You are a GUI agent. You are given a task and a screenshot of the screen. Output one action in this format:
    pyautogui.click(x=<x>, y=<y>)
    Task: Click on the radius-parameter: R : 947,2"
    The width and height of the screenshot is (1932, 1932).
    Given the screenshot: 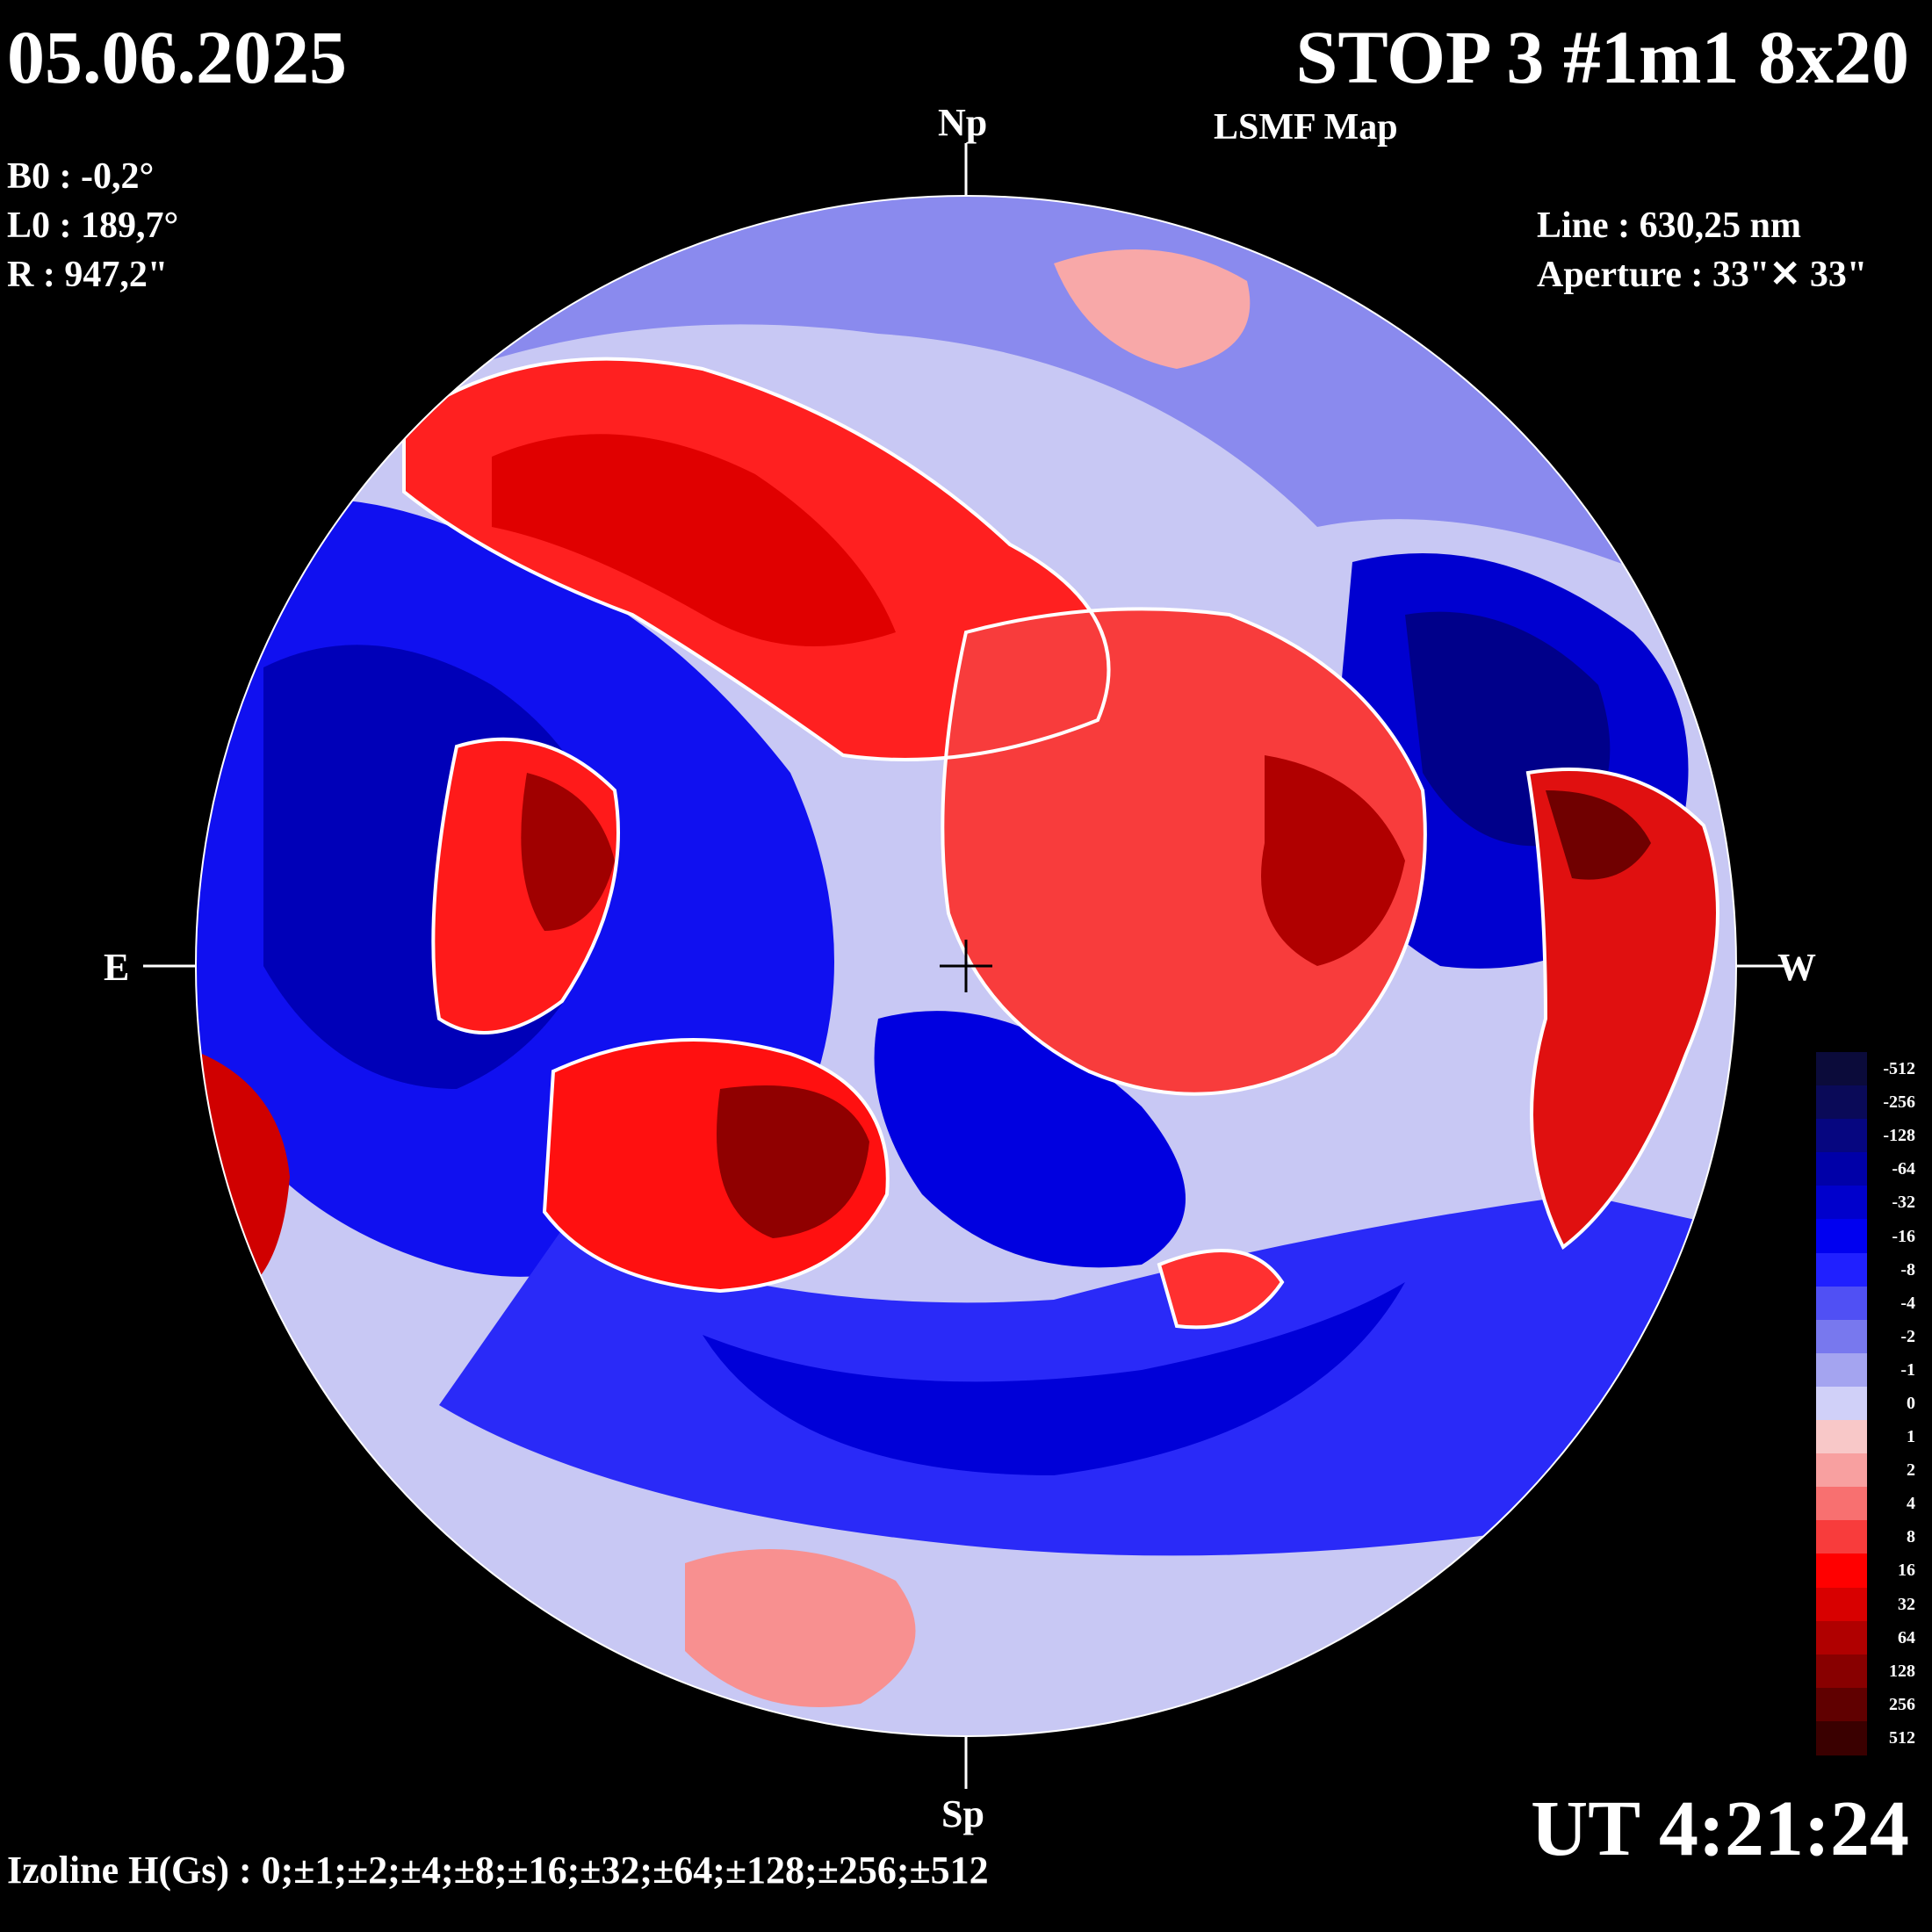 What is the action you would take?
    pyautogui.click(x=88, y=275)
    